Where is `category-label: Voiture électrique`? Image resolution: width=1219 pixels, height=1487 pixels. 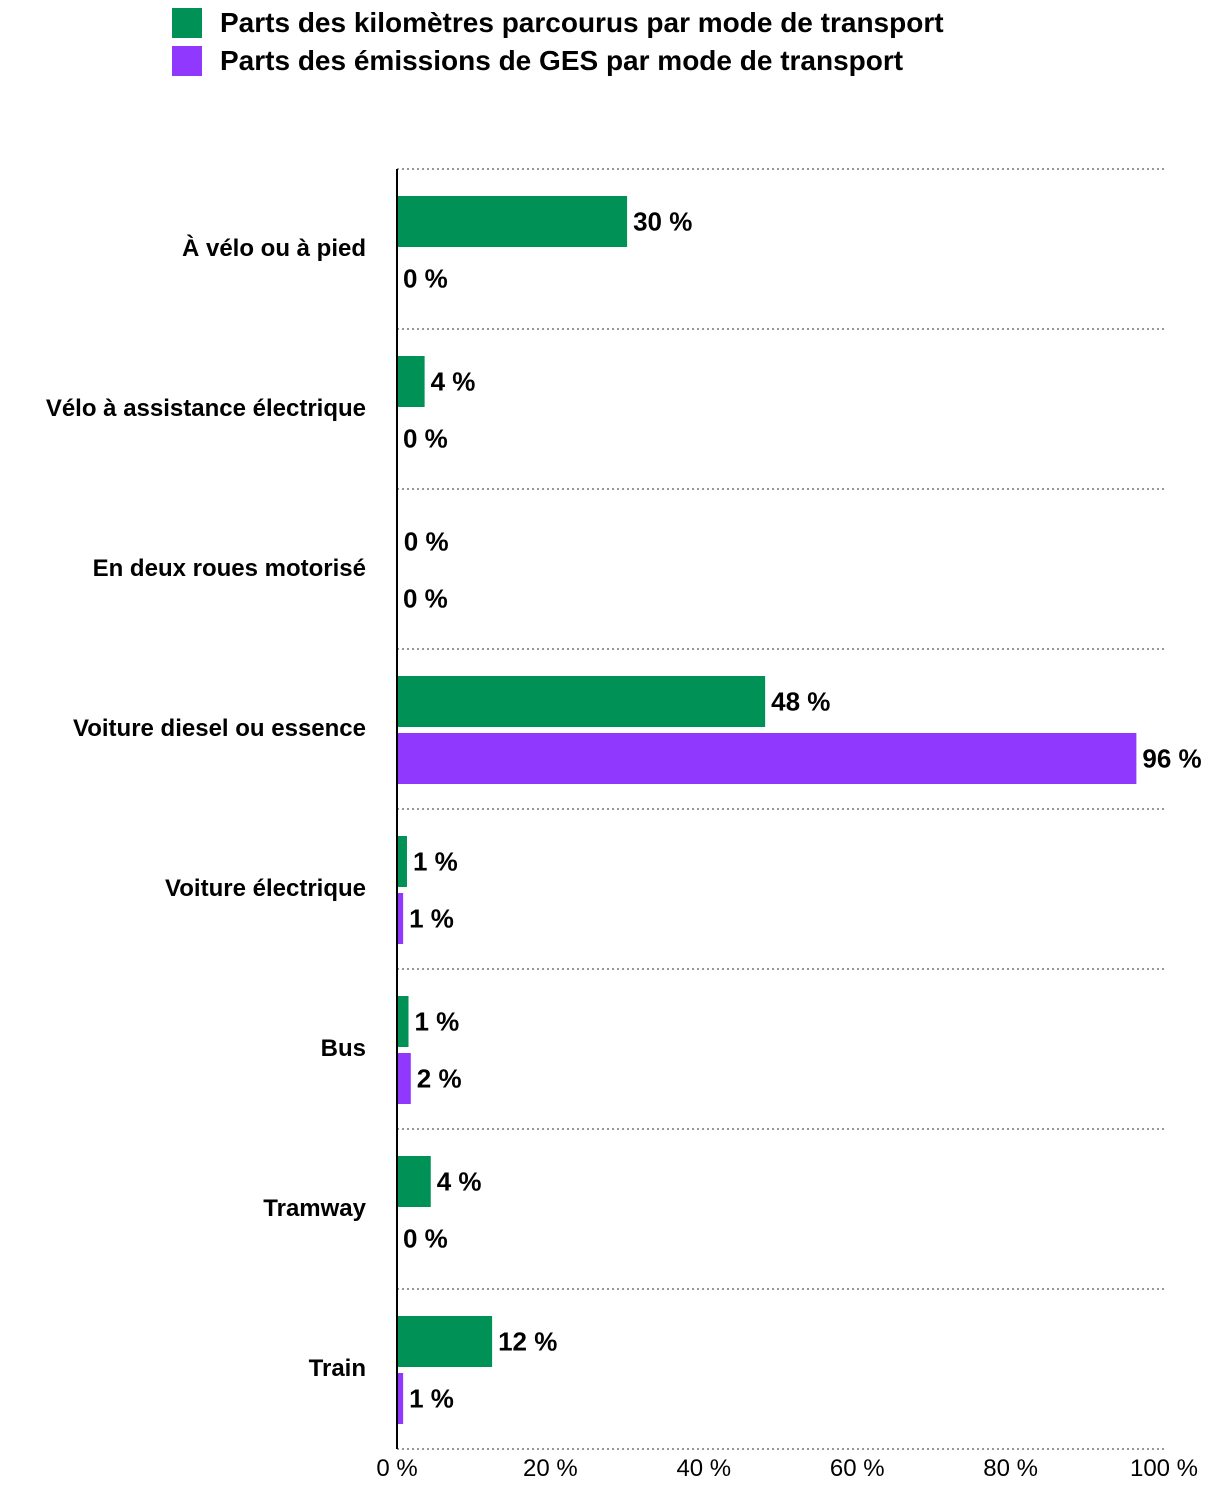 category-label: Voiture électrique is located at coordinates (265, 888).